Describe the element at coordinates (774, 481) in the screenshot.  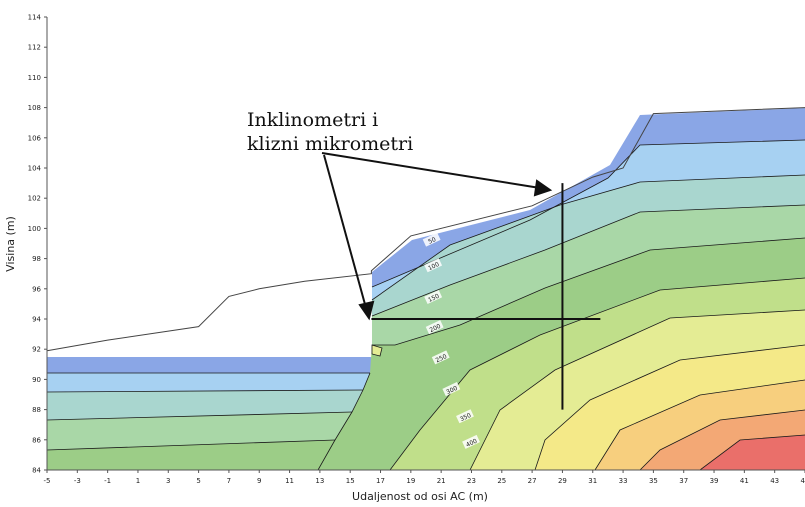
I see `x-tick-label: 43` at that location.